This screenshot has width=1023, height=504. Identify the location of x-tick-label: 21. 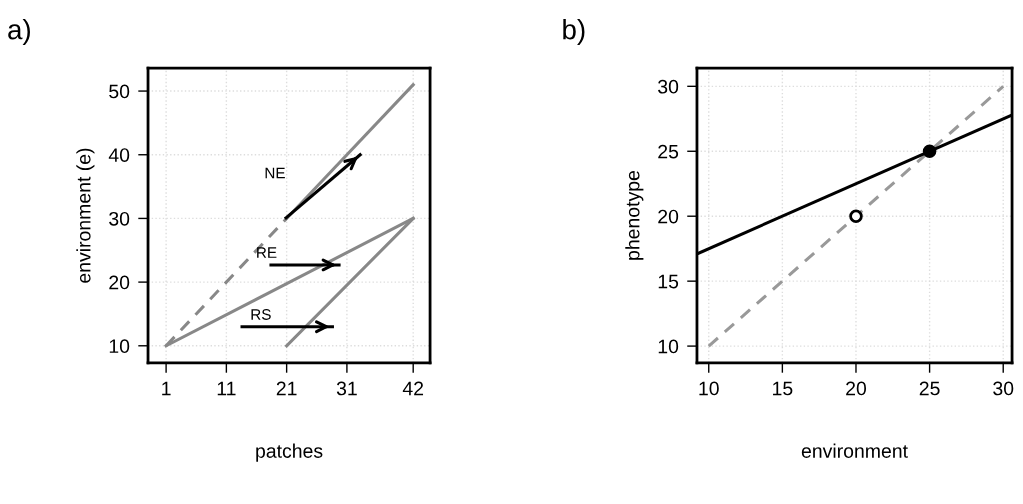
(286, 388).